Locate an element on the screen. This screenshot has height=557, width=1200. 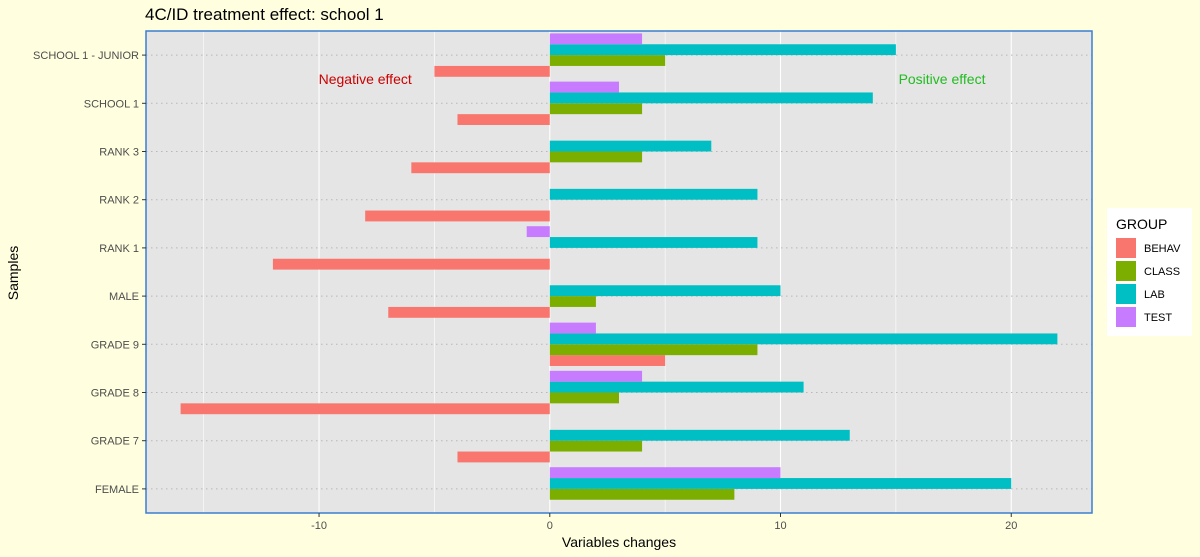
y-tick-label: GRADE 9 is located at coordinates (115, 345).